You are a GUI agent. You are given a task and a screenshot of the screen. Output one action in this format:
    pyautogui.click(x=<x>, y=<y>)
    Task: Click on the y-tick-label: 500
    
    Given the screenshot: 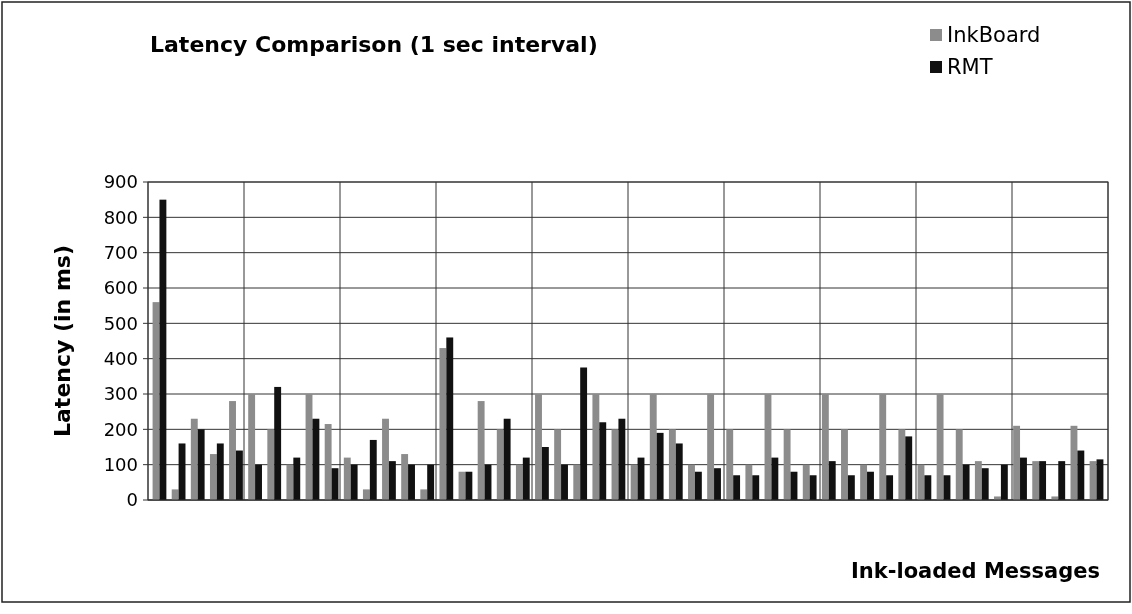 What is the action you would take?
    pyautogui.click(x=120, y=323)
    